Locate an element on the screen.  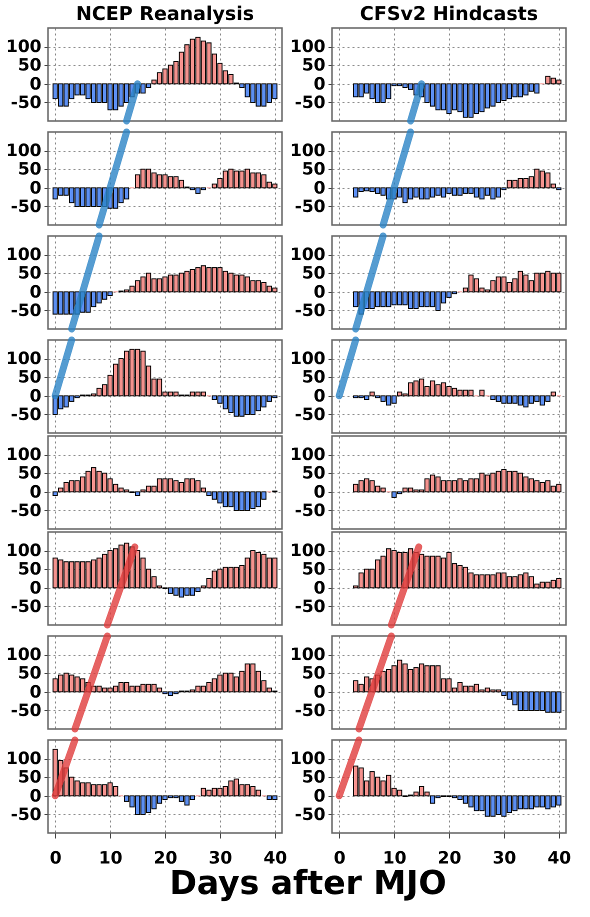
x-tick-label: 40 is located at coordinates (559, 858).